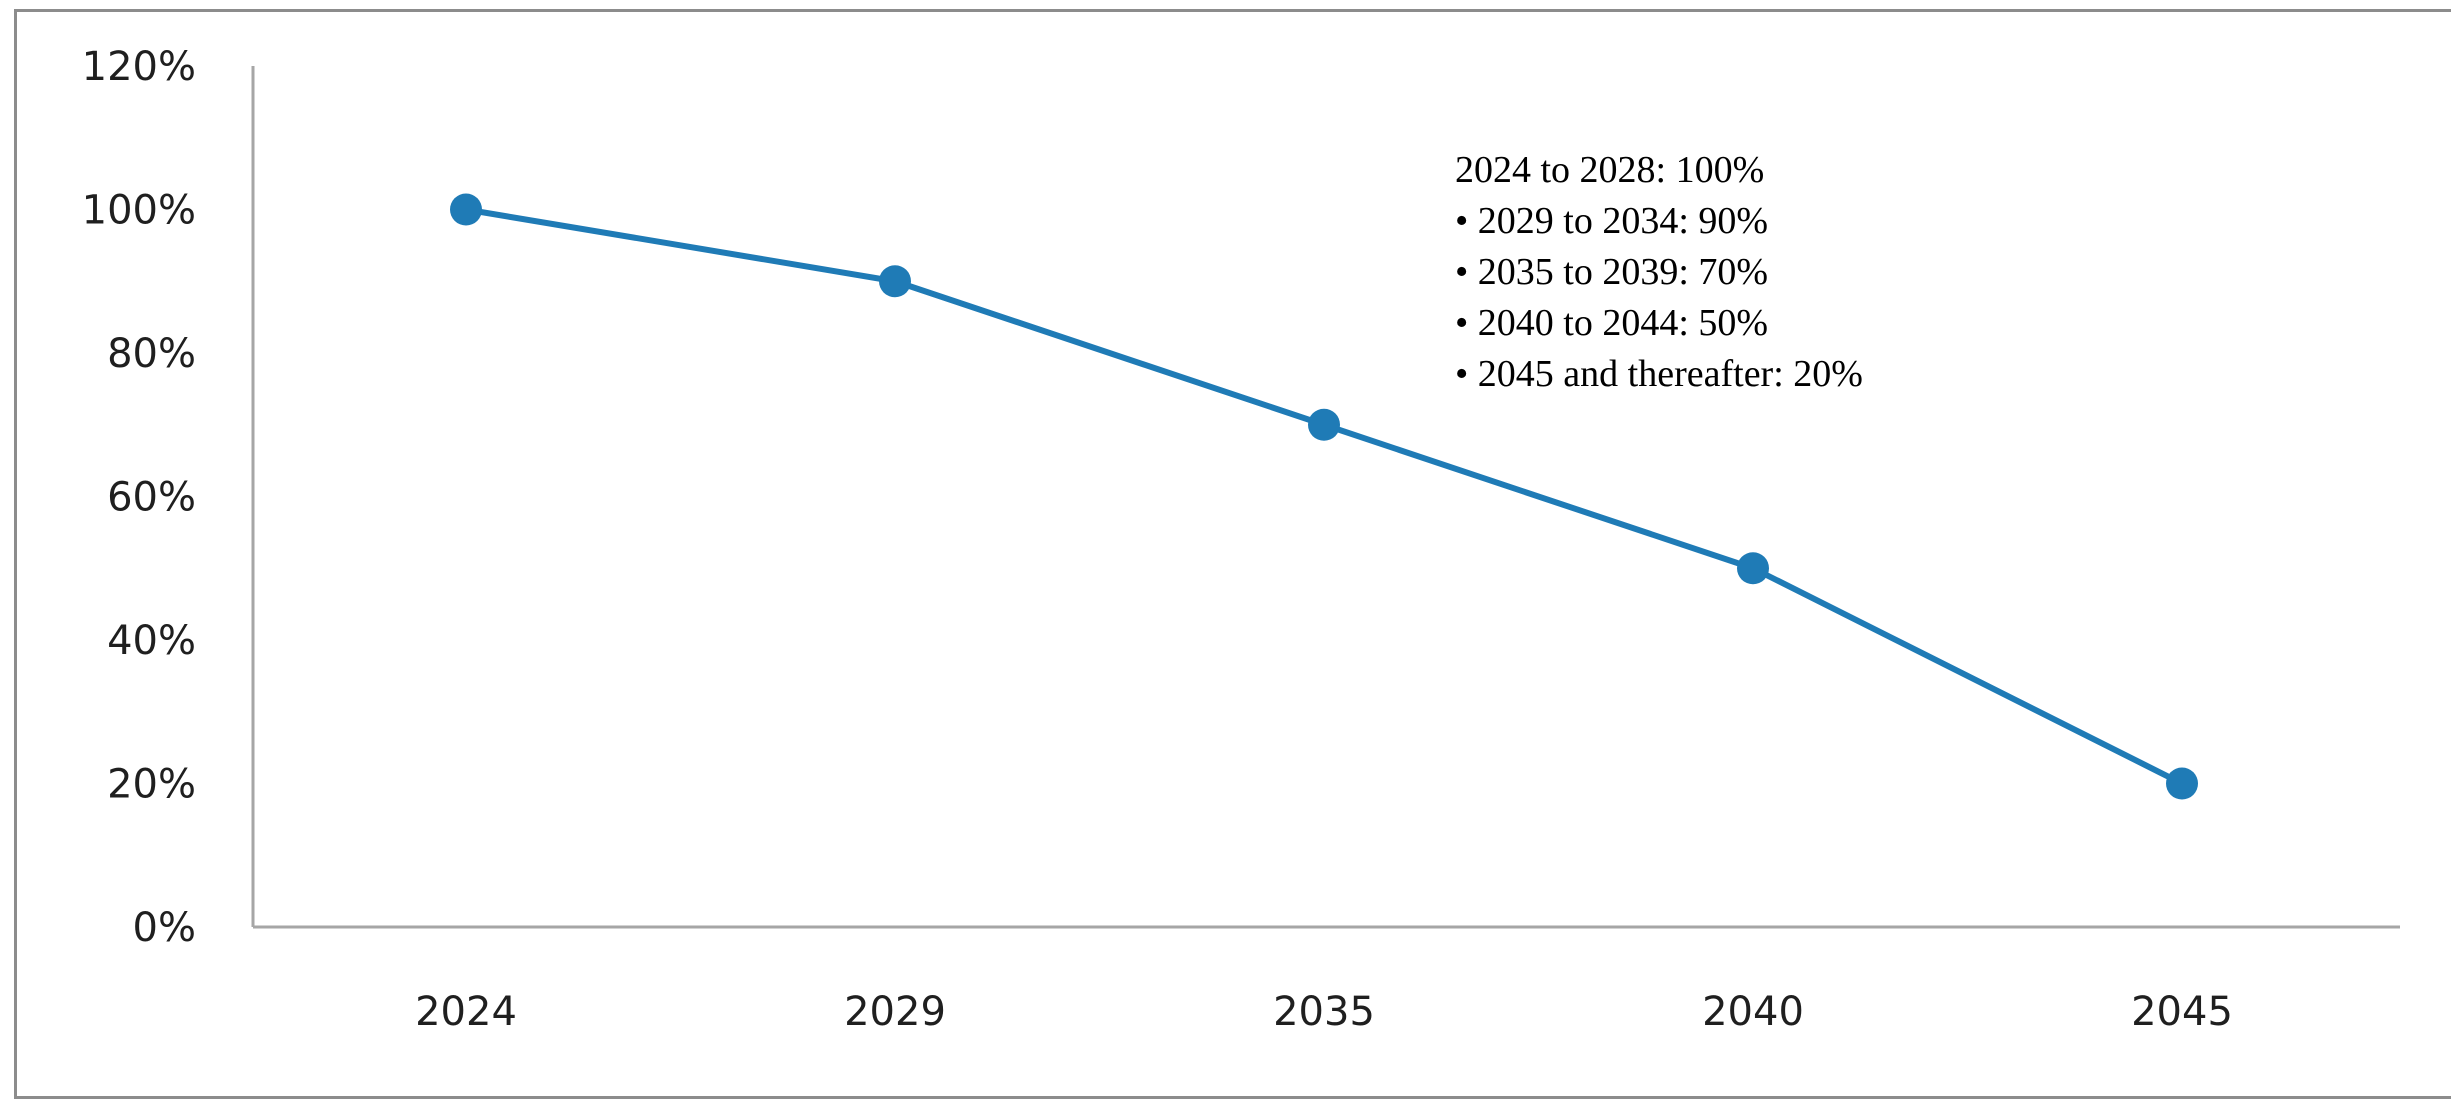 The height and width of the screenshot is (1099, 2451). I want to click on x-tick-label: 2029, so click(895, 1012).